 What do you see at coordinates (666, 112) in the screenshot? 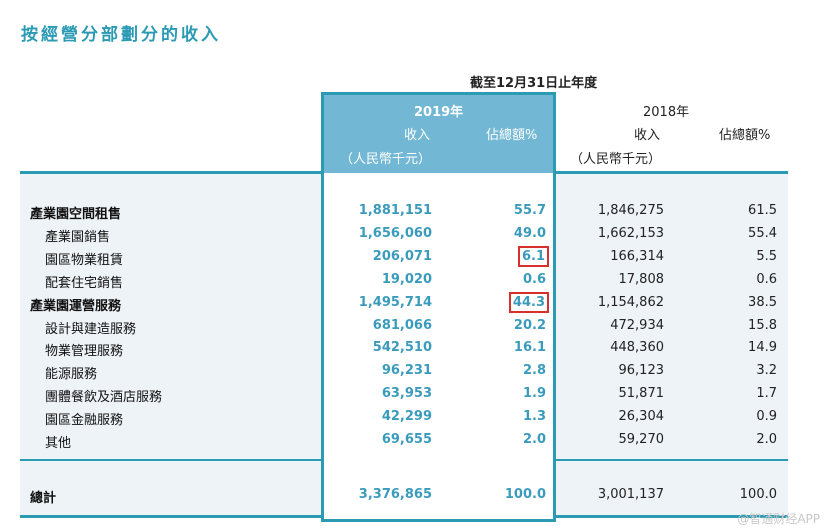
I see `header-2018: 2018年` at bounding box center [666, 112].